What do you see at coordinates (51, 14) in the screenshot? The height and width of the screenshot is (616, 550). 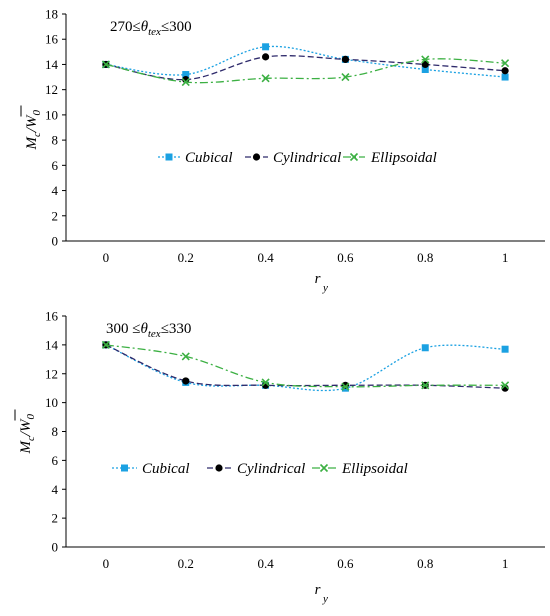 I see `y-tick-label: 18` at bounding box center [51, 14].